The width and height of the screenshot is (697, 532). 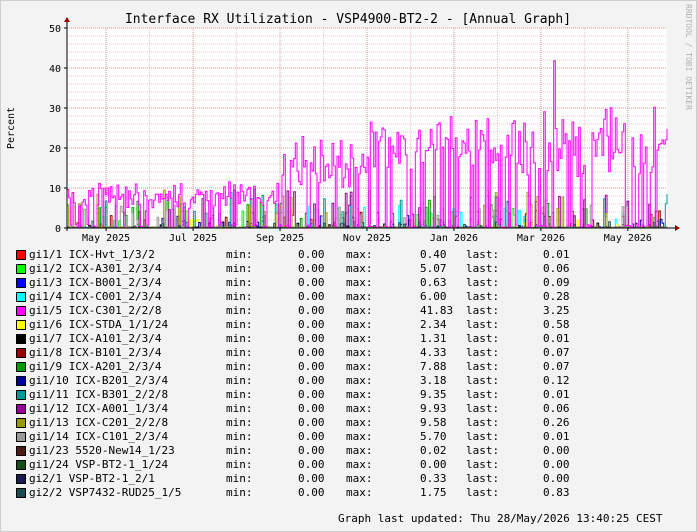 What do you see at coordinates (99, 394) in the screenshot?
I see `legend-series-name: gi1/11 ICX-B301_2/2/8` at bounding box center [99, 394].